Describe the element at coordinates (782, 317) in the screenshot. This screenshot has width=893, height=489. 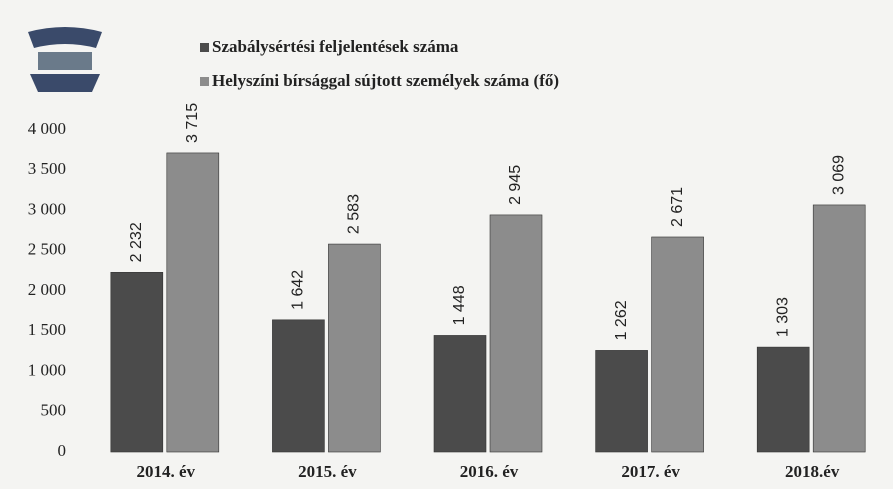
I see `data-label: 1 303` at that location.